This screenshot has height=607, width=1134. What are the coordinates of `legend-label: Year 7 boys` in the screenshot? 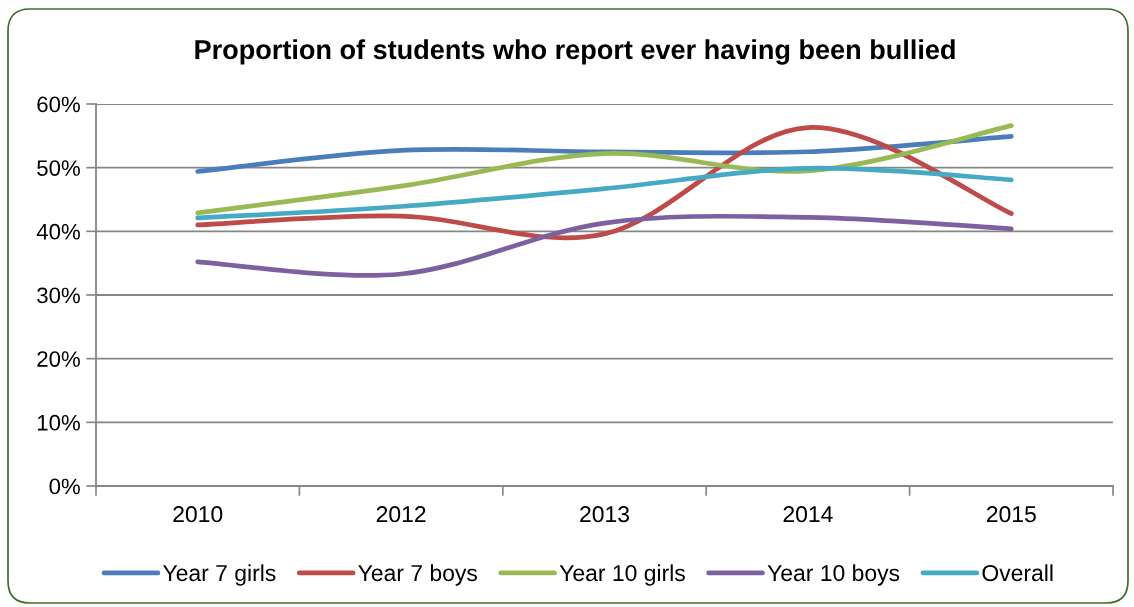 It's located at (418, 575).